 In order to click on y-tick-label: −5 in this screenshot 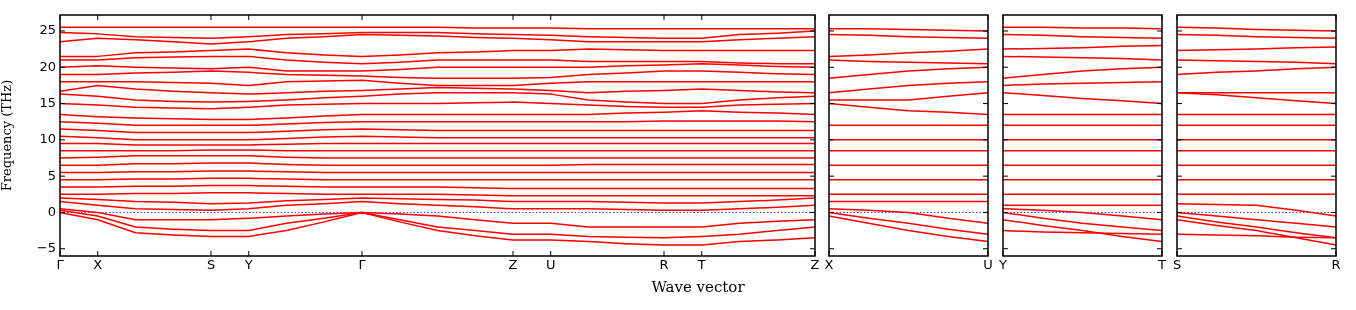, I will do `click(46, 248)`.